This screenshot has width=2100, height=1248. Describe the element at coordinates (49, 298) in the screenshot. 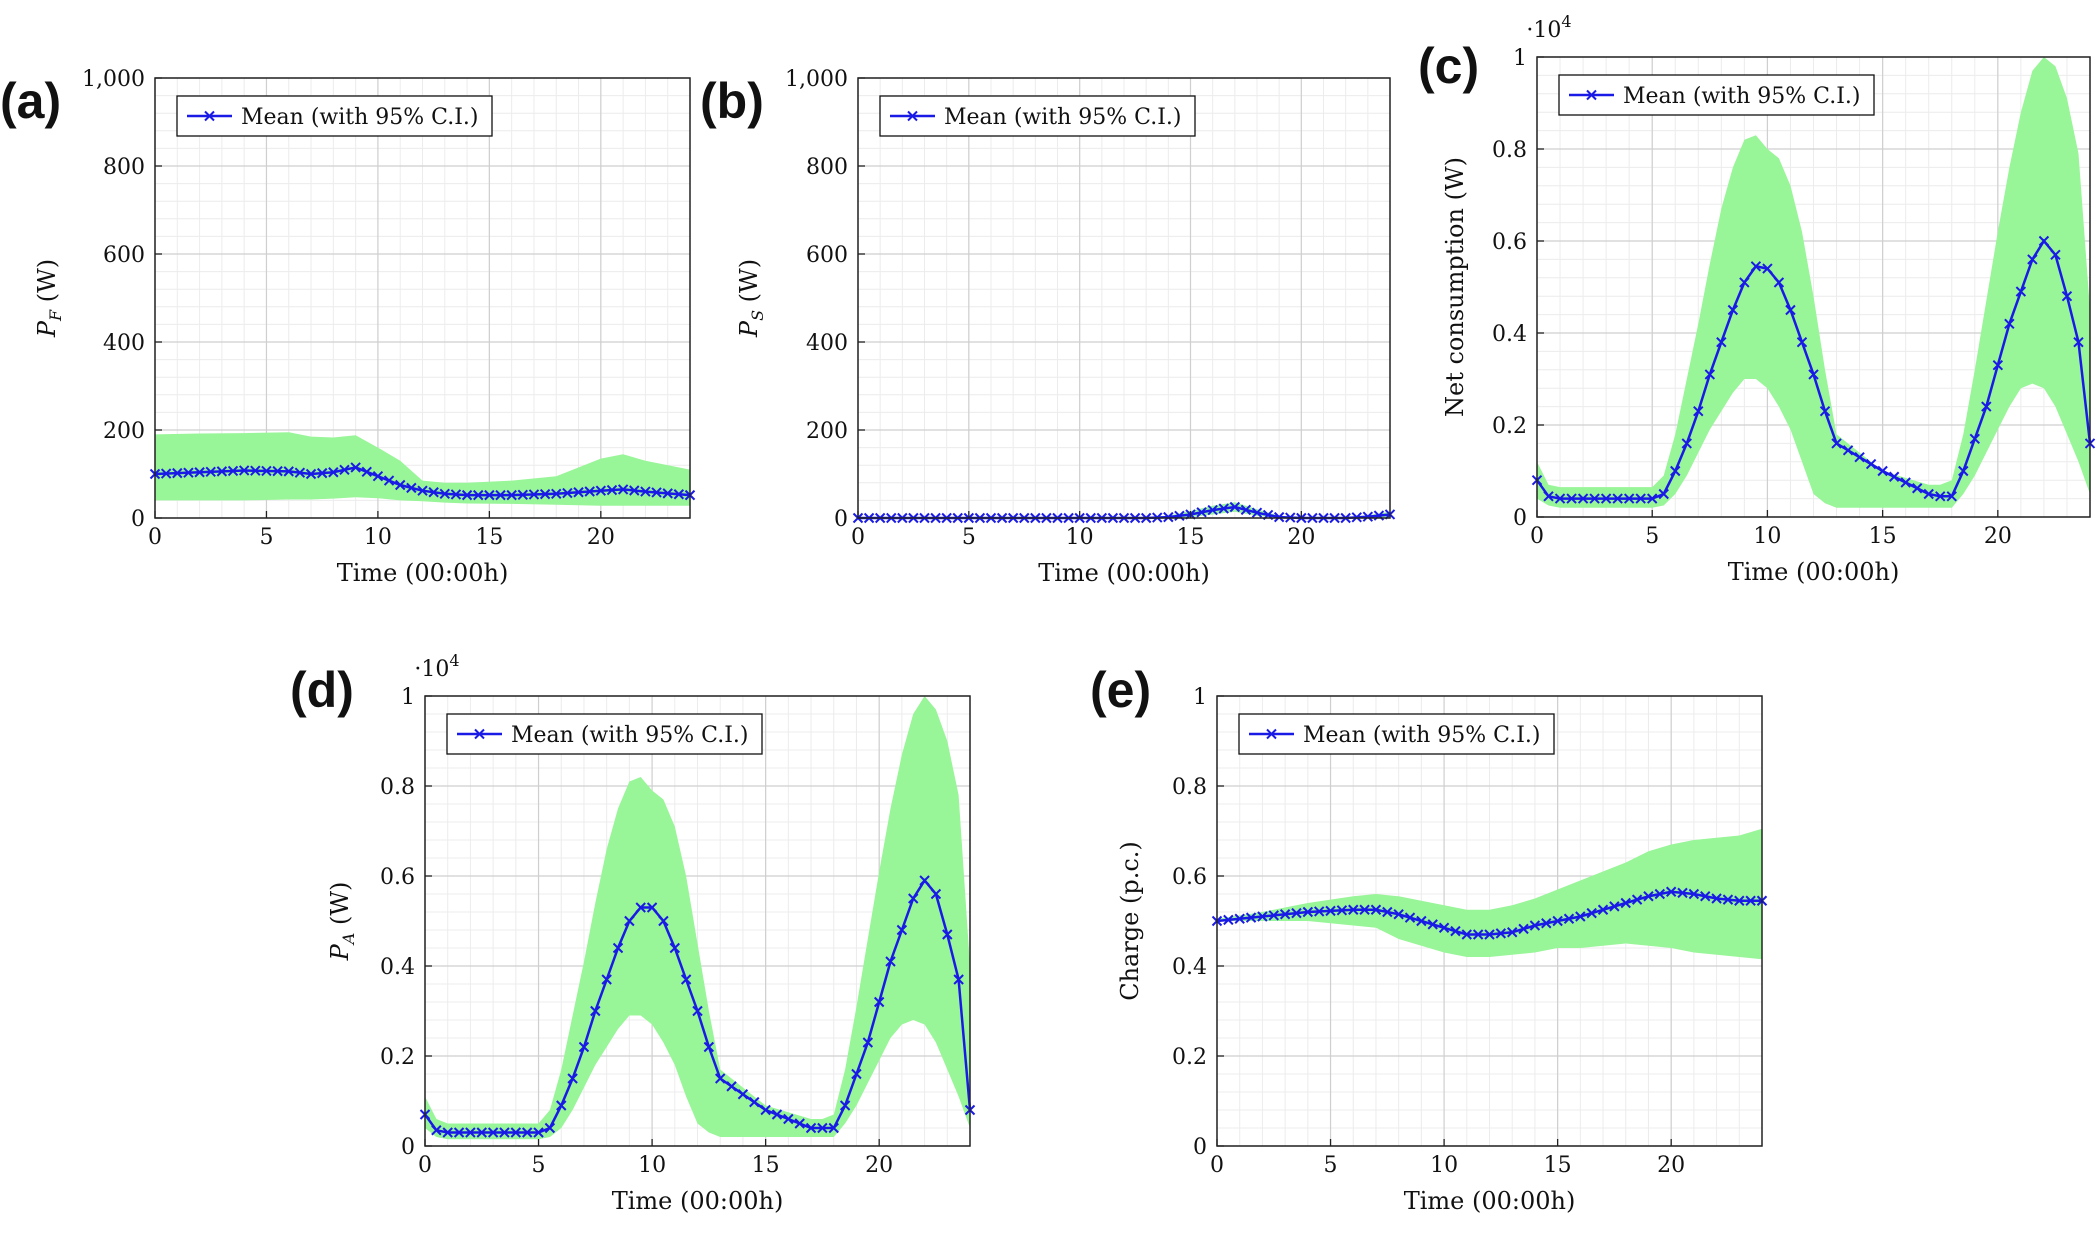

I see `y-axis-title: PF (W)` at that location.